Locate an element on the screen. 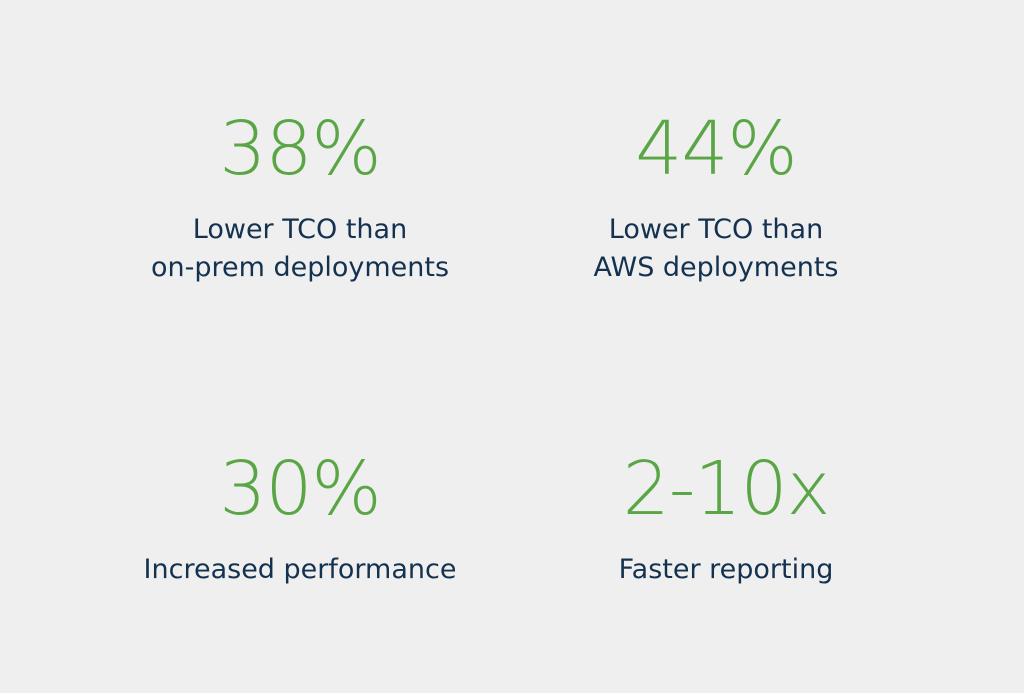 This screenshot has width=1024, height=693. stat-value: 2-10x is located at coordinates (726, 489).